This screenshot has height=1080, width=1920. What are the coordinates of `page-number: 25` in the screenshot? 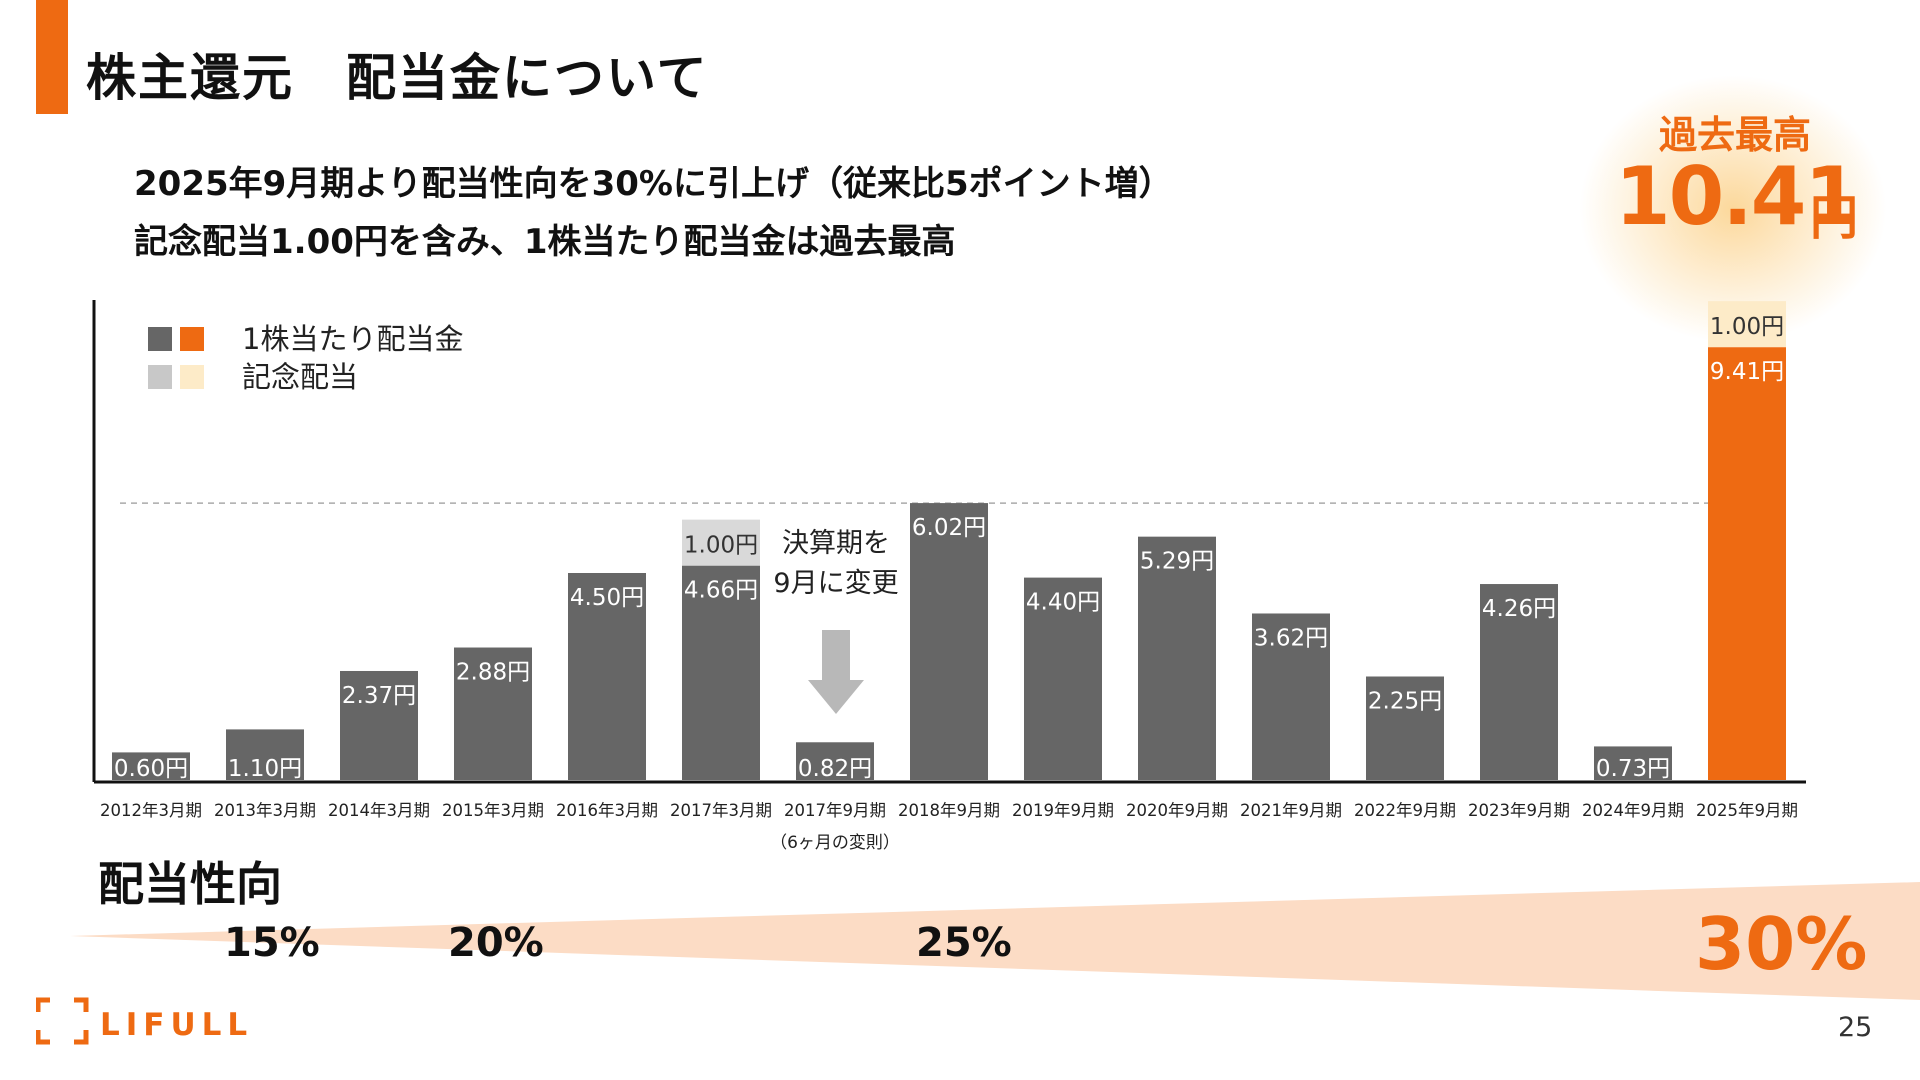 It's located at (1855, 1027).